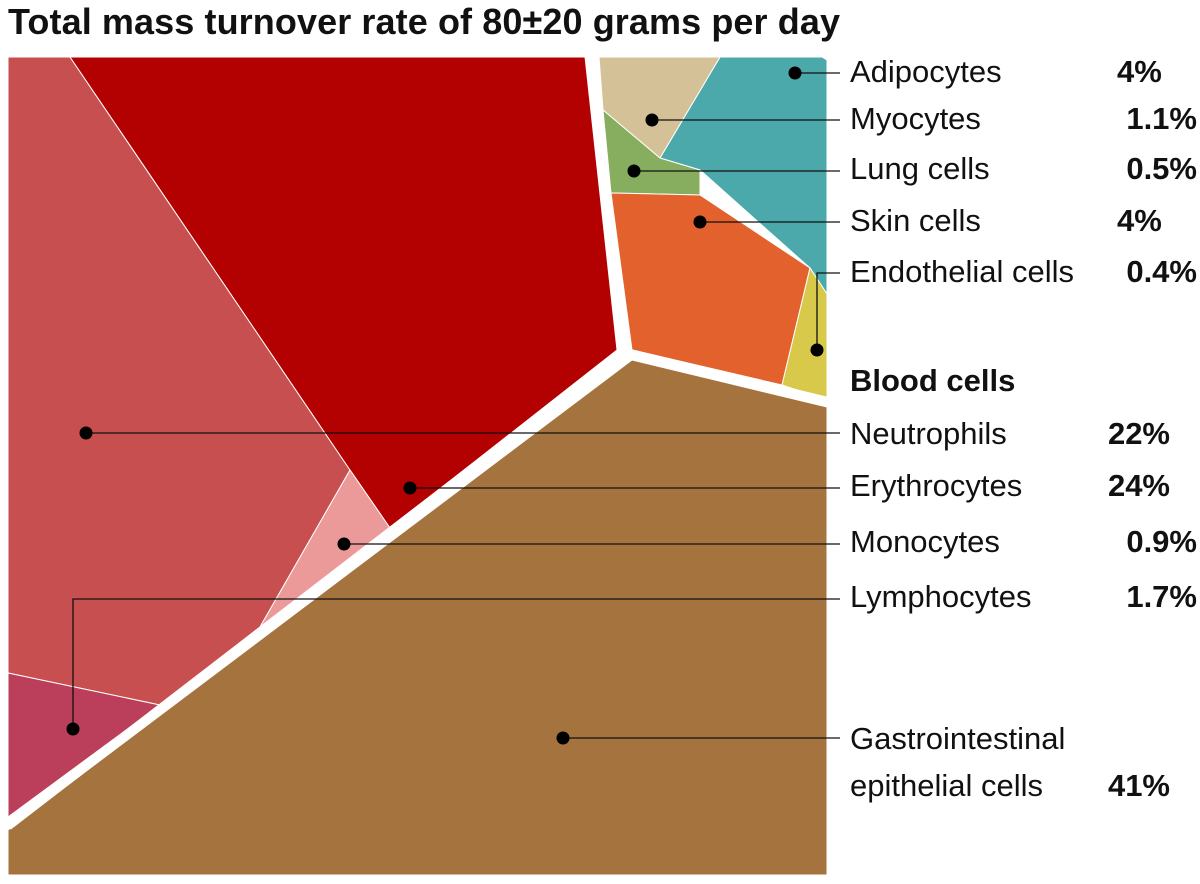 The width and height of the screenshot is (1200, 884). What do you see at coordinates (563, 738) in the screenshot?
I see `marker-gastrointestinal-epithelial-cells` at bounding box center [563, 738].